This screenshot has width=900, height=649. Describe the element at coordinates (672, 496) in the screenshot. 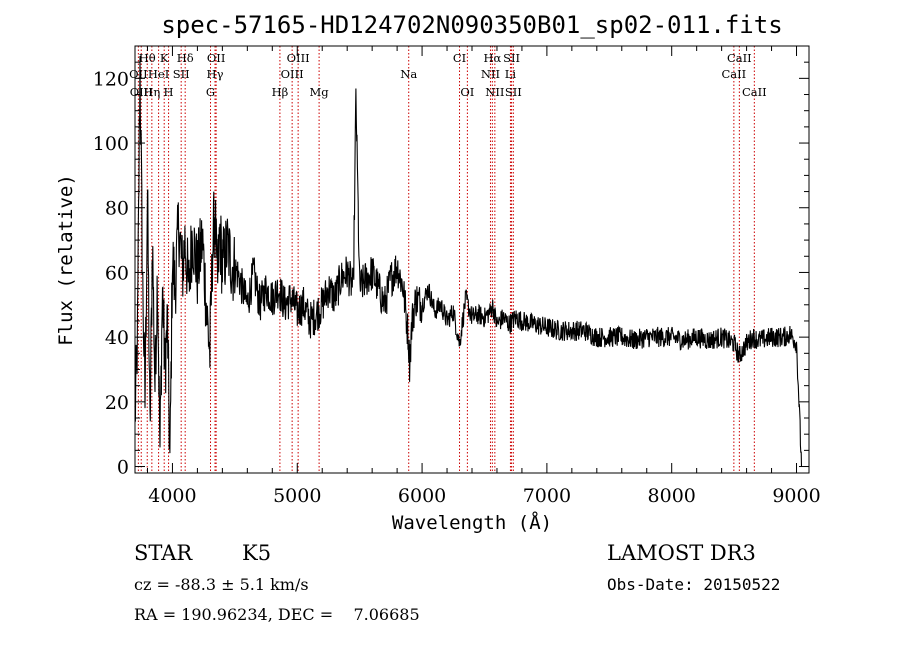

I see `x-tick-label-4: 8000` at that location.